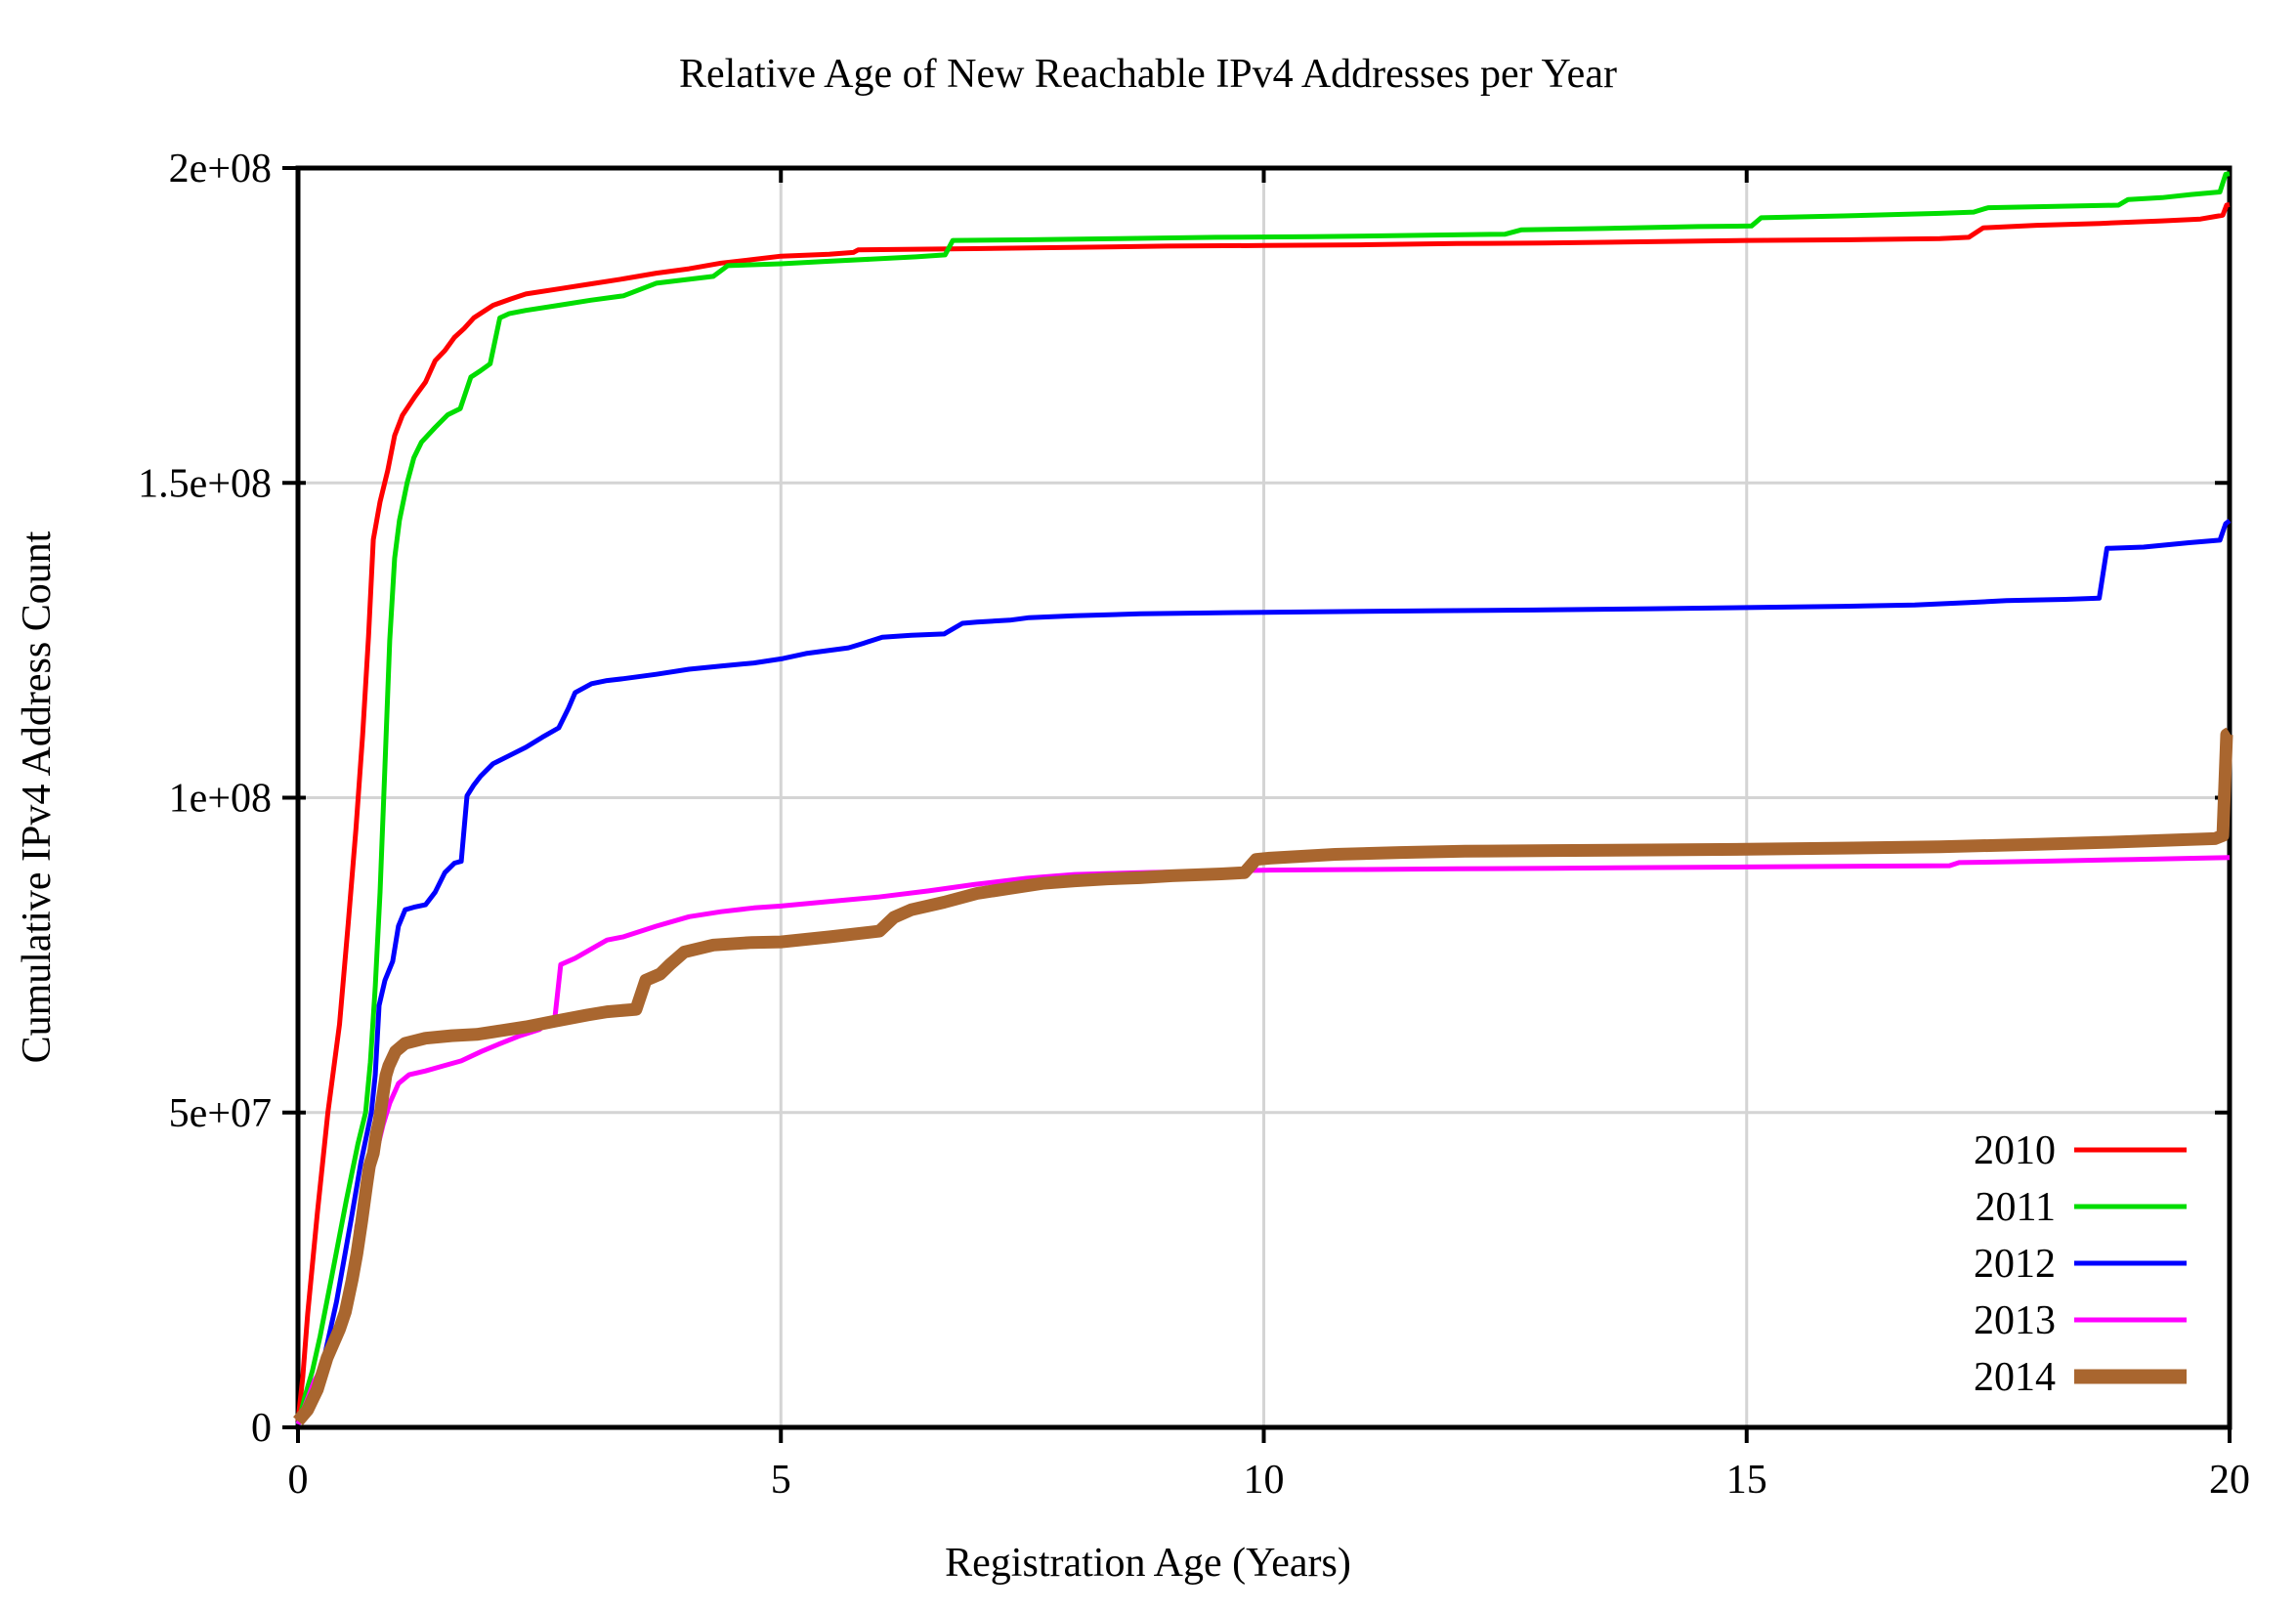 The height and width of the screenshot is (1612, 2296). I want to click on x-tick-label: 20, so click(2230, 1480).